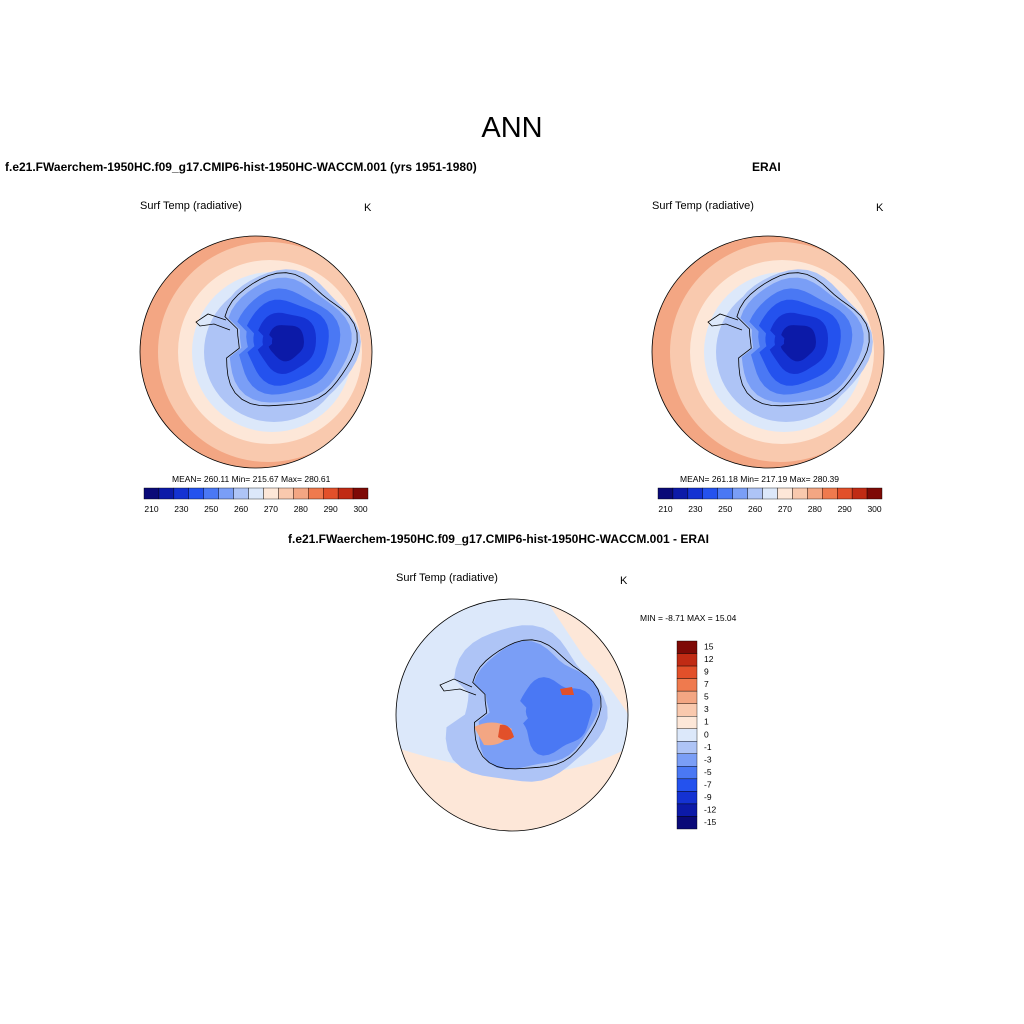  Describe the element at coordinates (368, 208) in the screenshot. I see `model-units-label: K` at that location.